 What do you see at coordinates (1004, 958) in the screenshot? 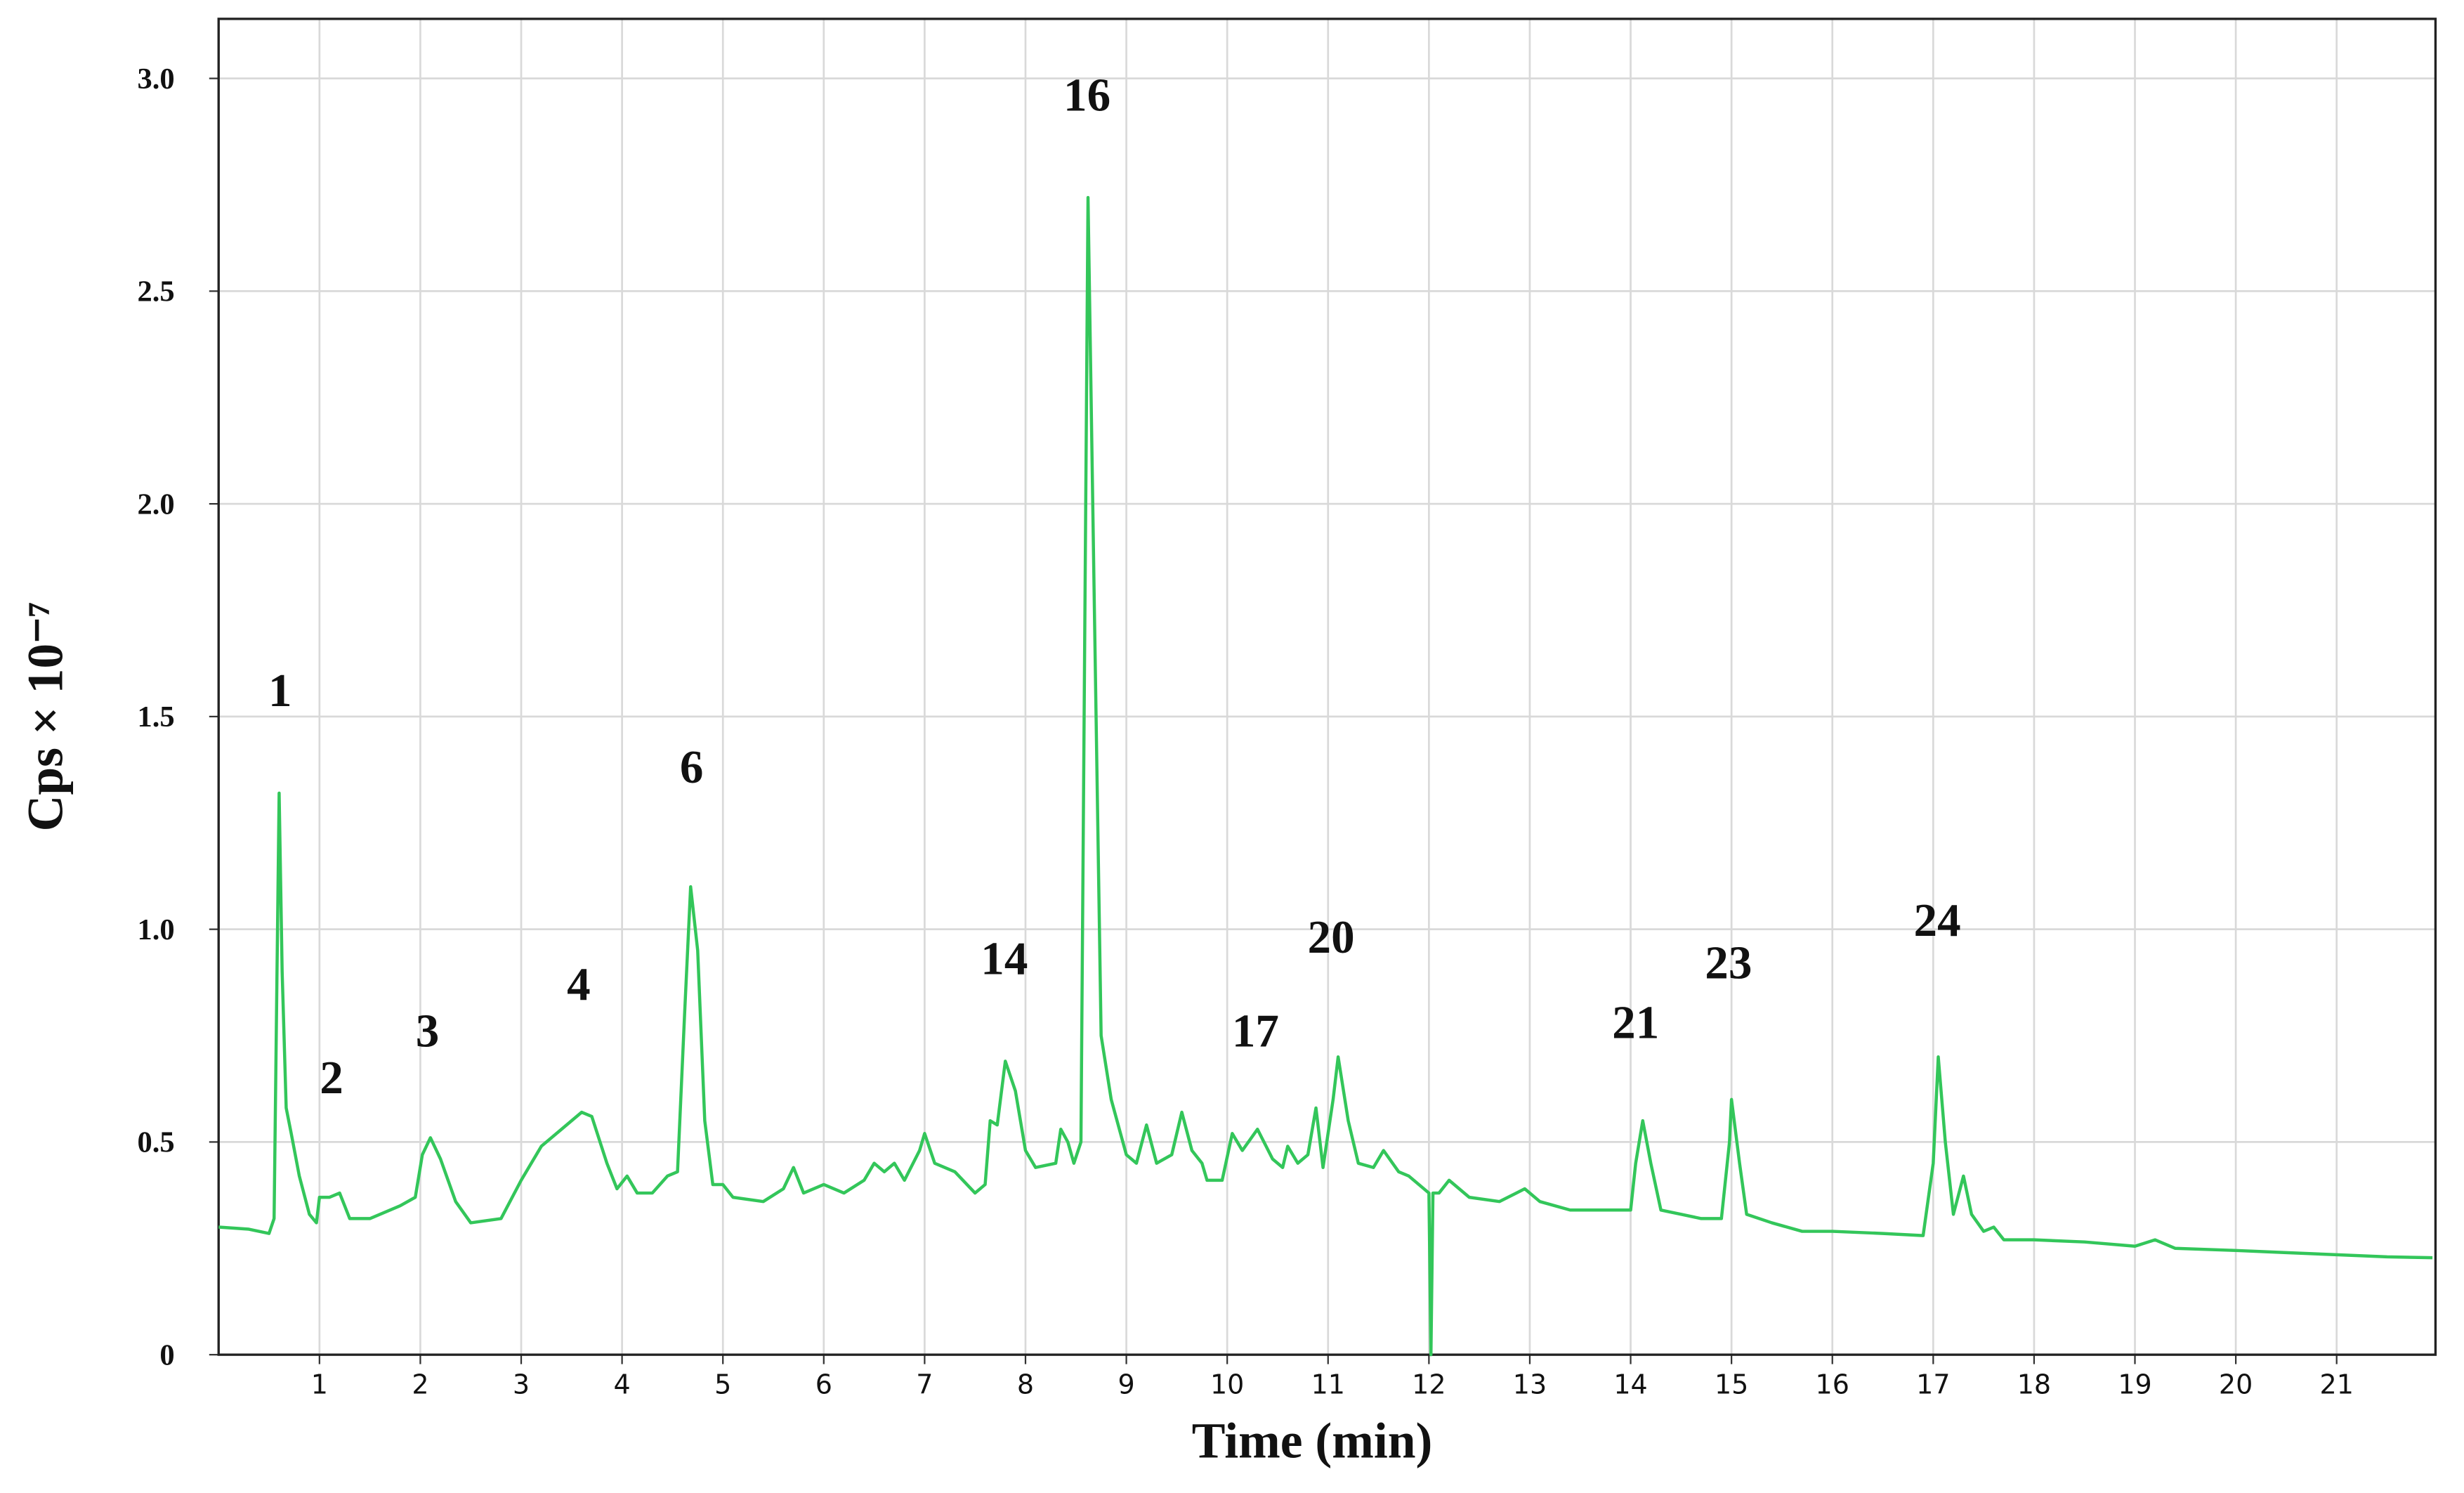
I see `peak-label: 14` at bounding box center [1004, 958].